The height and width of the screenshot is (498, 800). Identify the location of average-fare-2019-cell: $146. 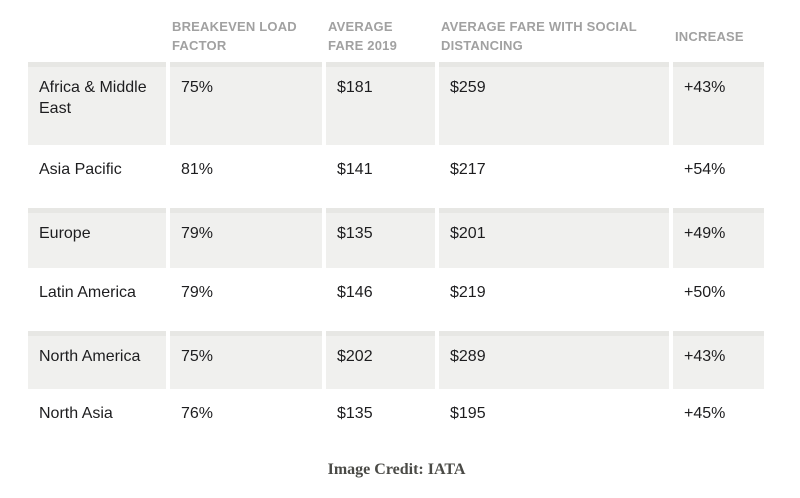
(355, 292).